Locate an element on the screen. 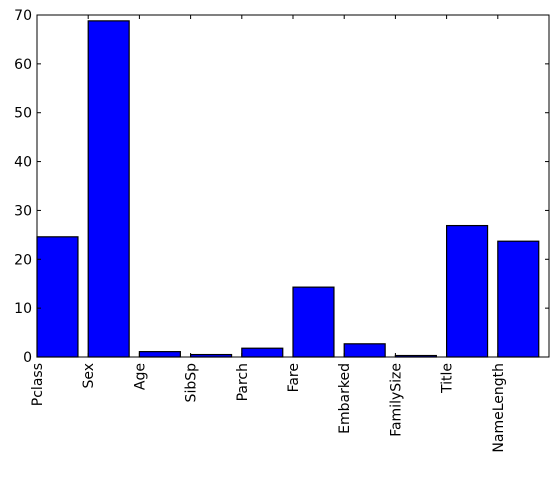 This screenshot has width=559, height=477. x-tick-label: Embarked is located at coordinates (345, 398).